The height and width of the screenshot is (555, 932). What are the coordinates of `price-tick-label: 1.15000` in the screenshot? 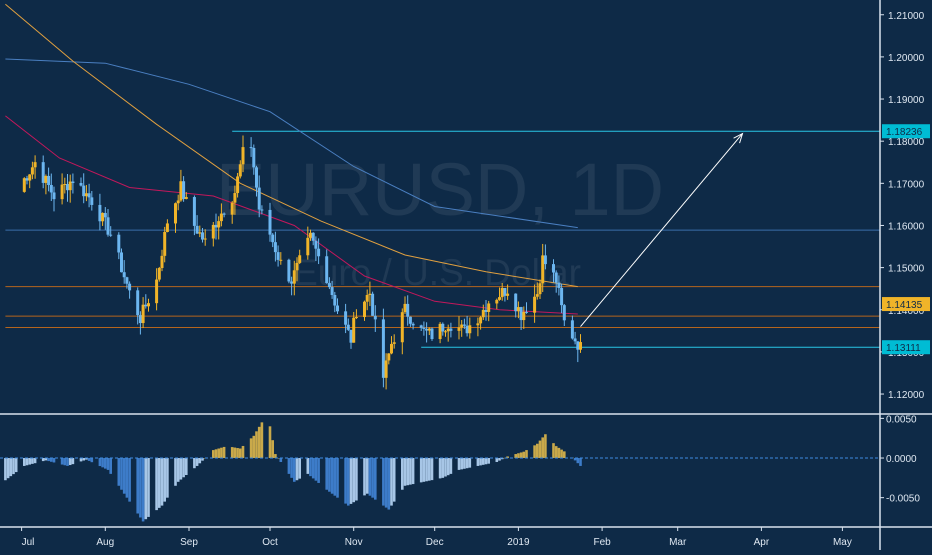 It's located at (906, 269).